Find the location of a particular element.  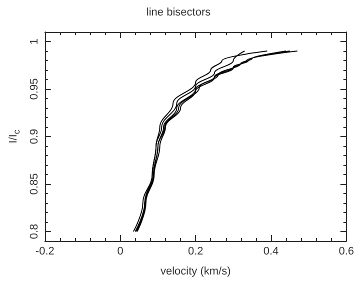

y-tick-label: 0.8 is located at coordinates (34, 232).